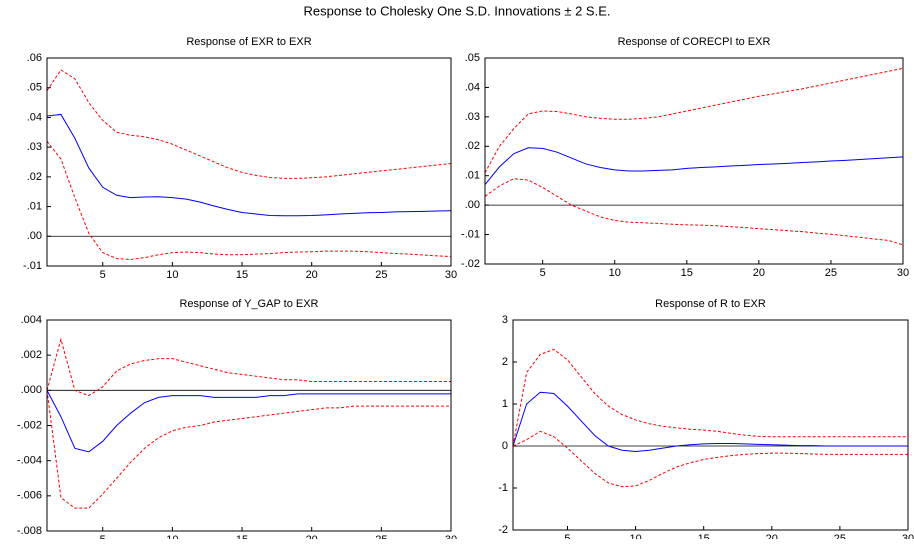  Describe the element at coordinates (710, 304) in the screenshot. I see `panel-title: Response of R to EXR` at that location.